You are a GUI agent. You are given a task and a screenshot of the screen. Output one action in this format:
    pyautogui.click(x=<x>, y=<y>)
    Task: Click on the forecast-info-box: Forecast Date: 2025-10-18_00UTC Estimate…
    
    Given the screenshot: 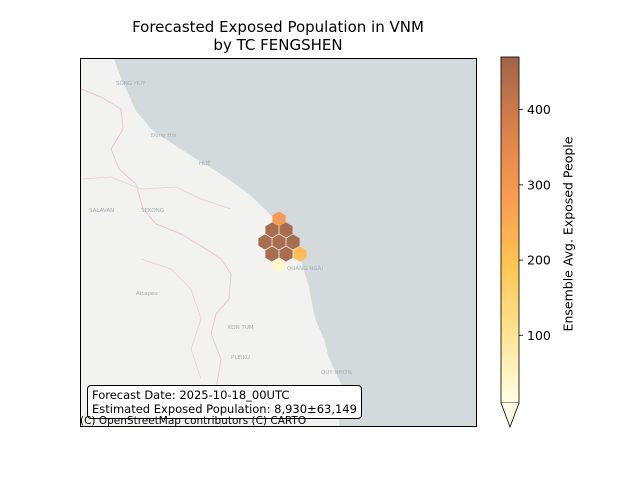 What is the action you would take?
    pyautogui.click(x=224, y=402)
    